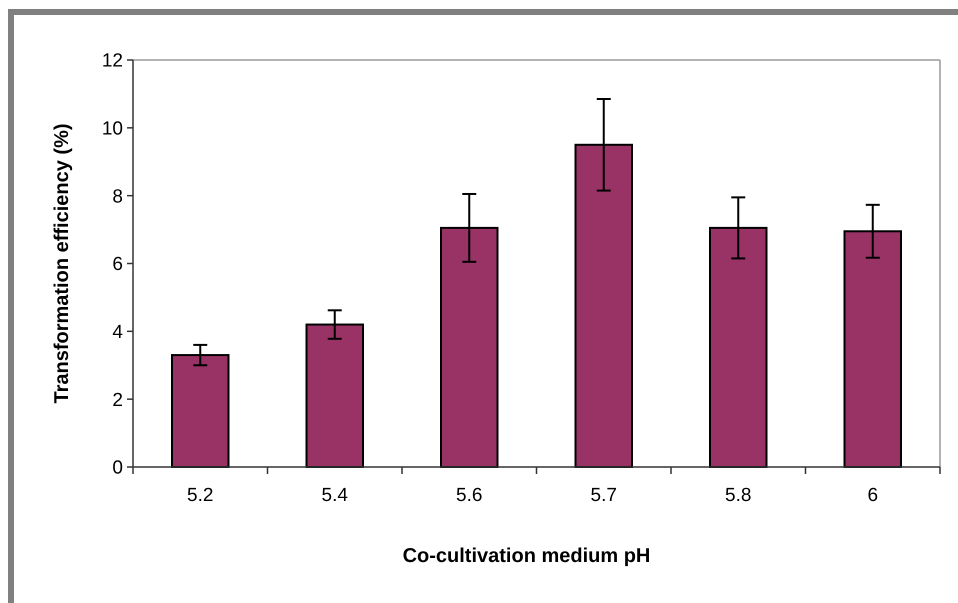 The image size is (958, 603). Describe the element at coordinates (117, 265) in the screenshot. I see `y-tick-label: 6` at that location.